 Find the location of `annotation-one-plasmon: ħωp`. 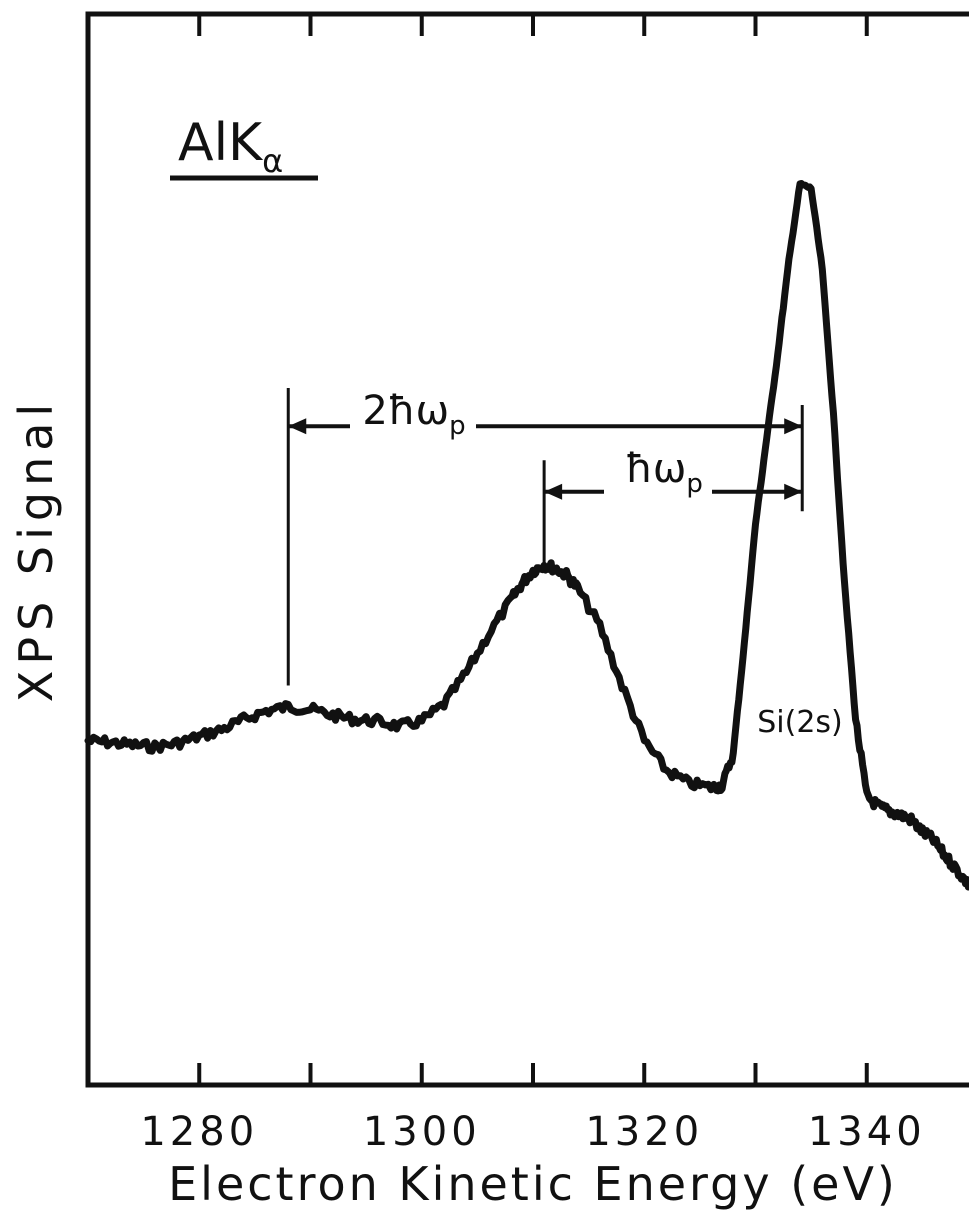

annotation-one-plasmon: ħωp is located at coordinates (664, 472).